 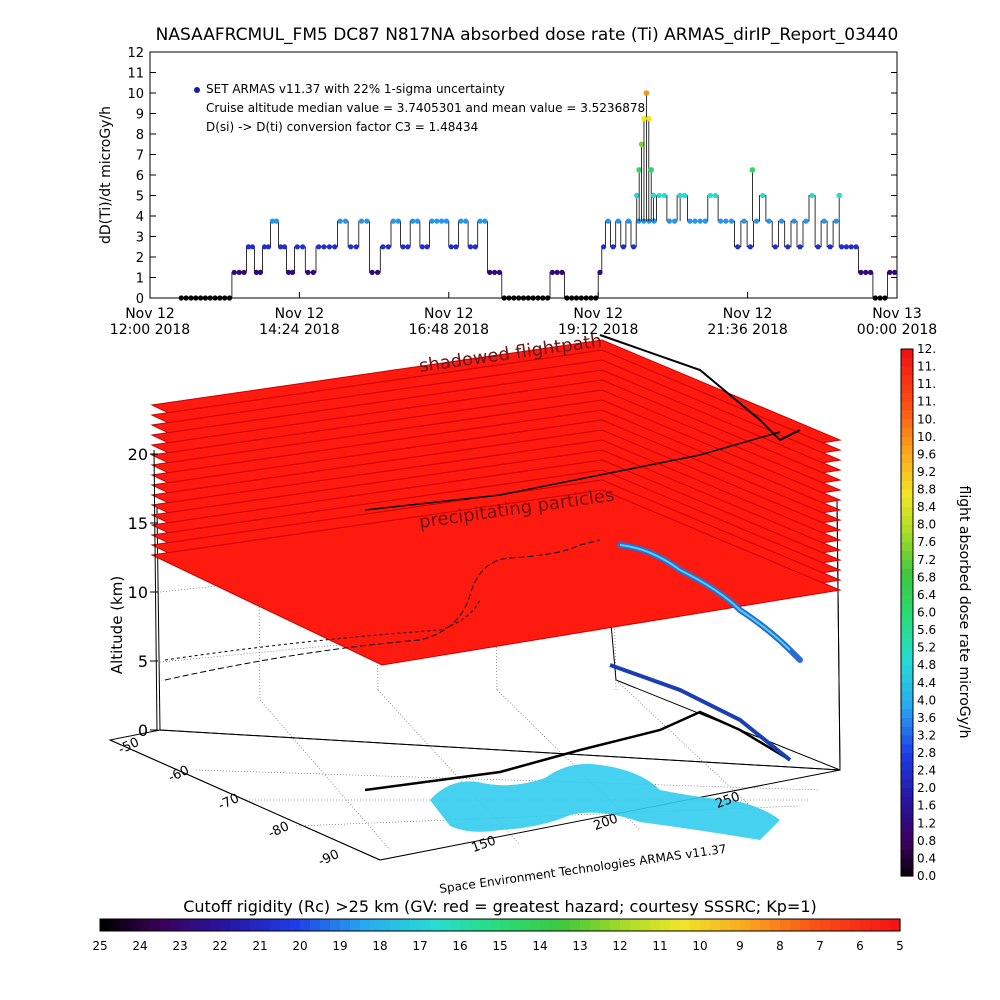 What do you see at coordinates (138, 592) in the screenshot?
I see `altitude-tick-label: 10` at bounding box center [138, 592].